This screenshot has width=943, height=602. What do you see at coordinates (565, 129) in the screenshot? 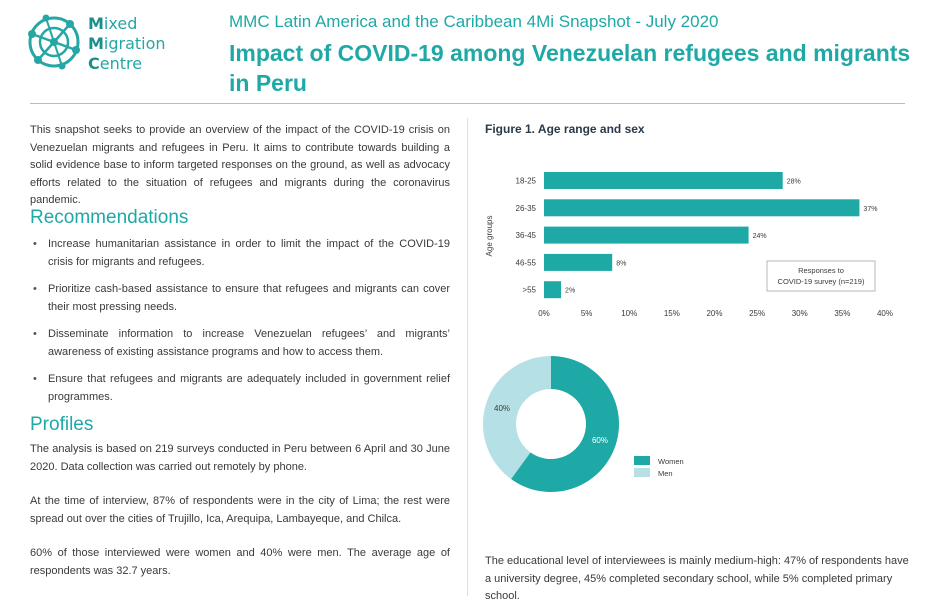
I see `figure-title: Figure 1. Age range and sex` at bounding box center [565, 129].